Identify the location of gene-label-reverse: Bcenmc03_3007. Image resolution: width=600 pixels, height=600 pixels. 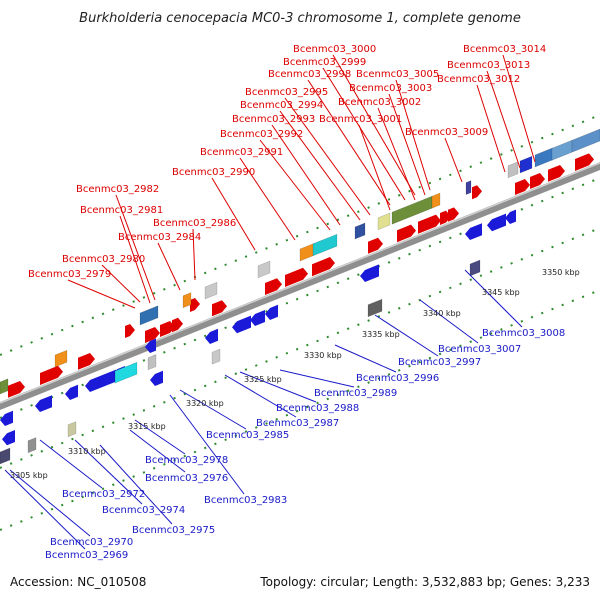
(479, 349).